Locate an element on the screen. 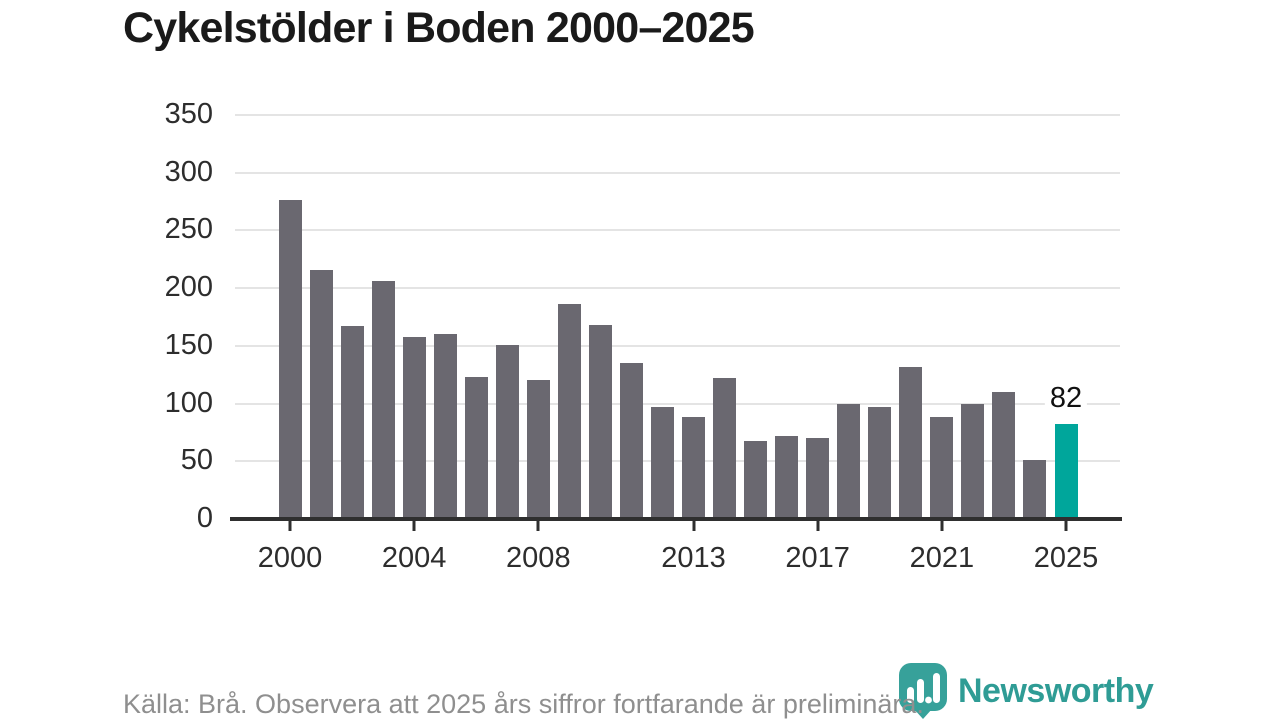  bar-2007 is located at coordinates (507, 432).